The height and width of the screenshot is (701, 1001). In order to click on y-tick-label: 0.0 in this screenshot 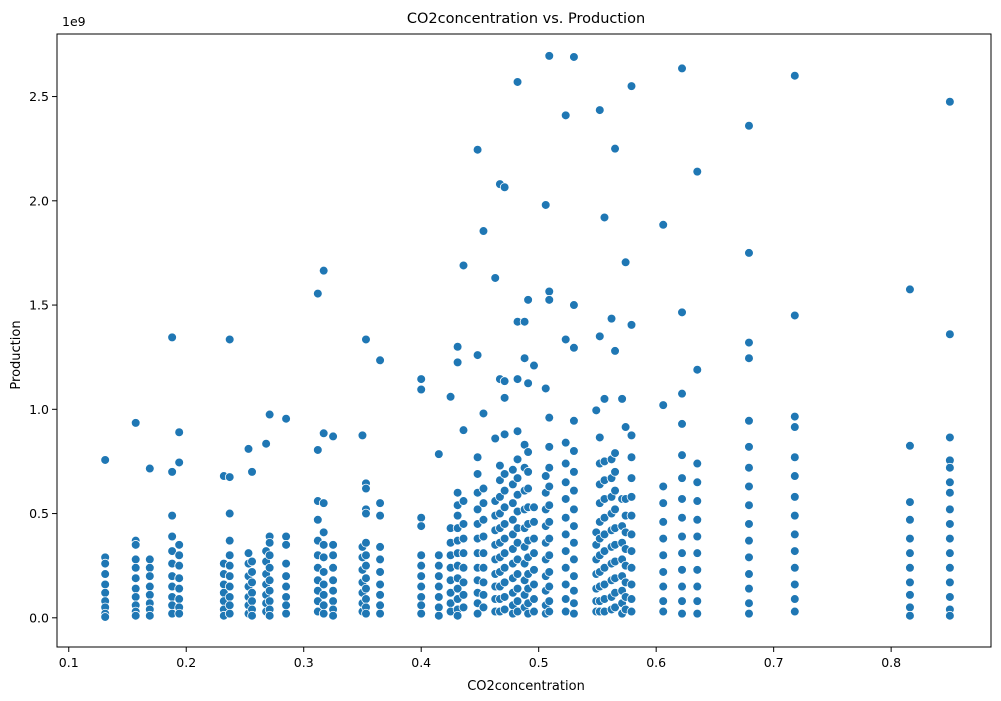, I will do `click(39, 617)`.